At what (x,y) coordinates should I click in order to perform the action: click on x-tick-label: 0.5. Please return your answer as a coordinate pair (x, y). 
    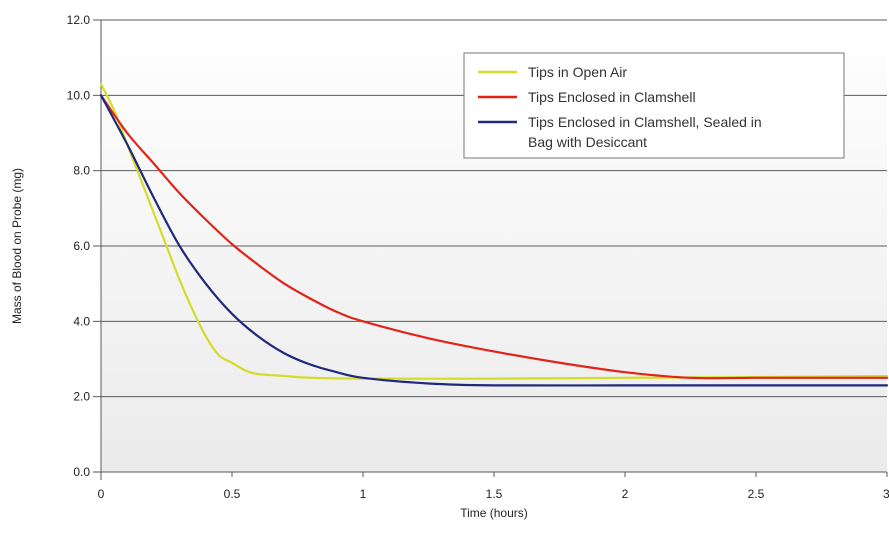
    Looking at the image, I should click on (232, 494).